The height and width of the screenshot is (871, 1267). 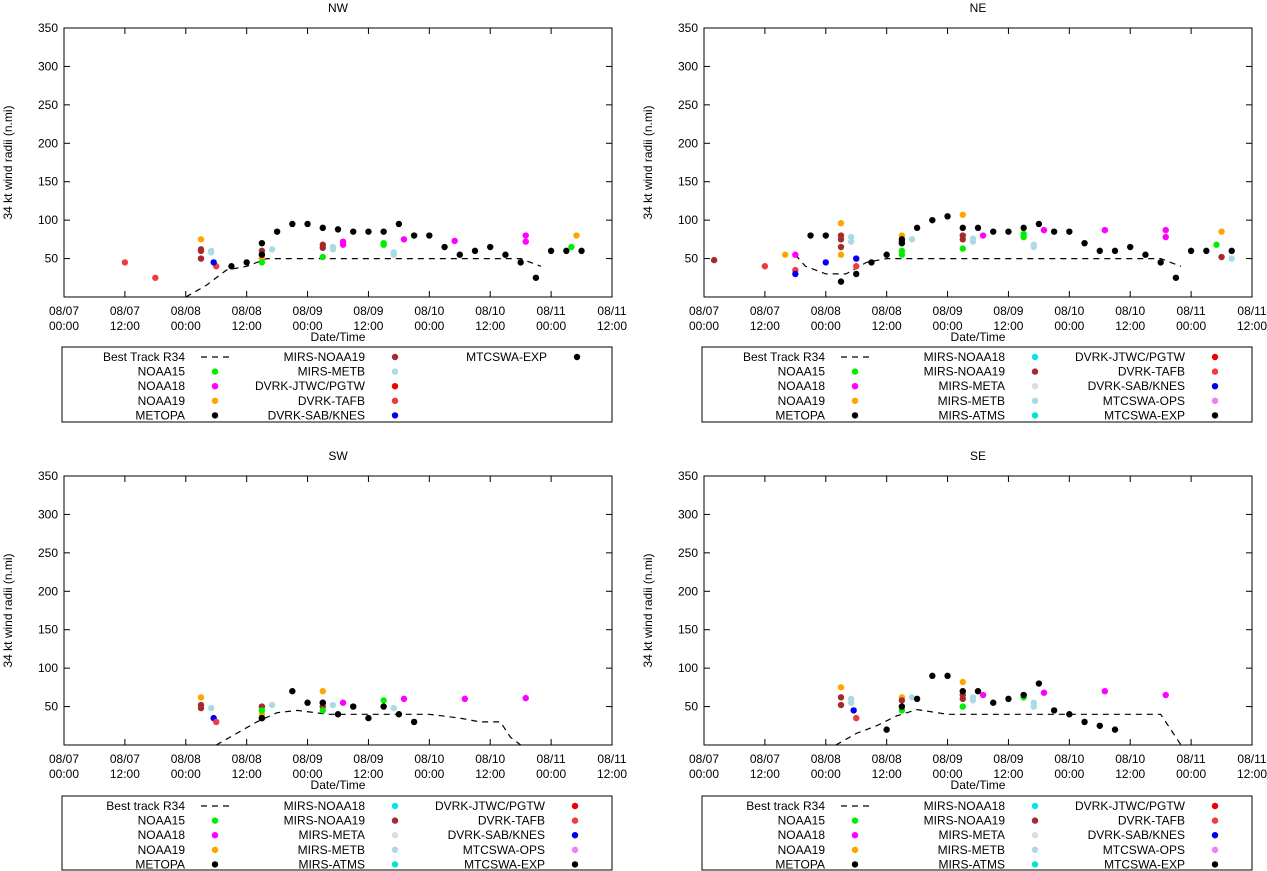 I want to click on legend-label: MIRS-ATMS, so click(x=332, y=864).